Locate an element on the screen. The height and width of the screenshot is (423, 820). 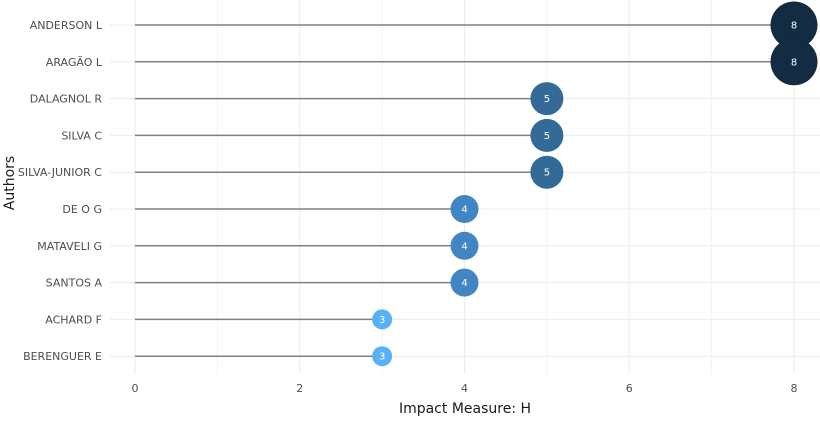
x-tick-label: 2 is located at coordinates (299, 388).